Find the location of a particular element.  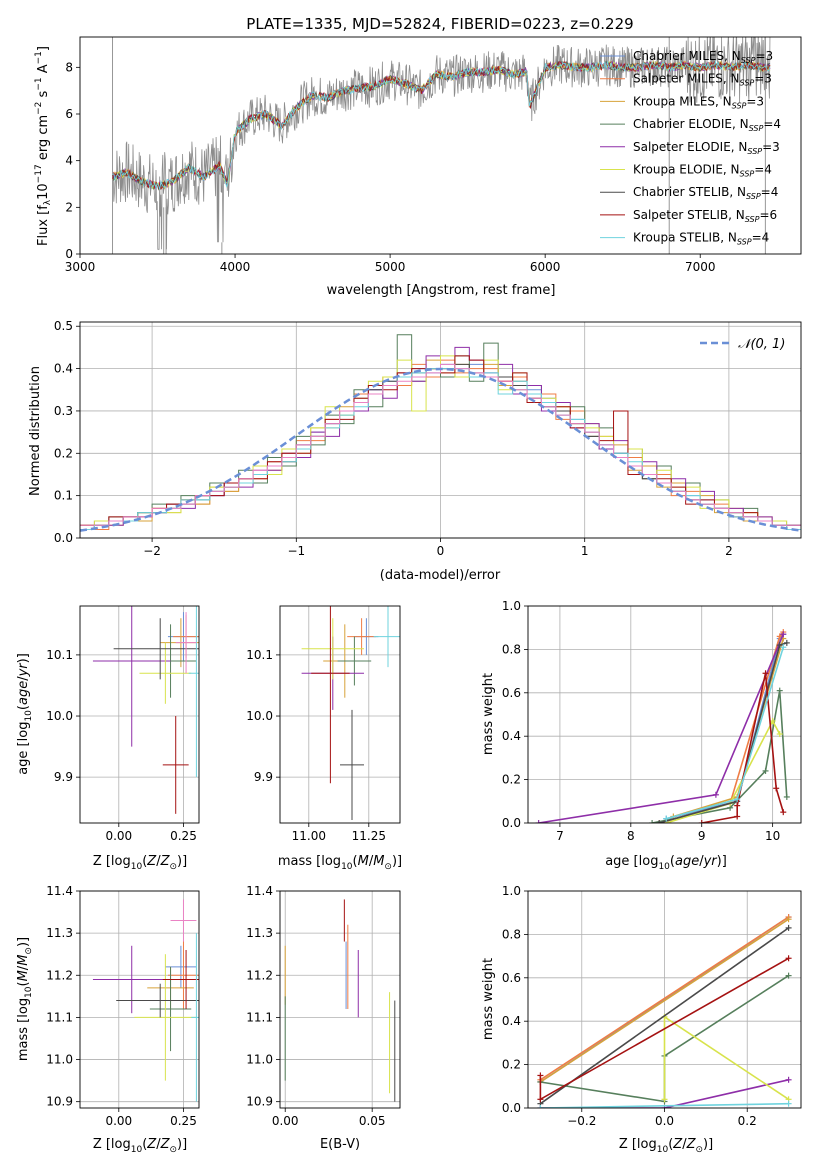

weight-z-xlabel: Z [log10(Z/Z⊙)] is located at coordinates (666, 1146).